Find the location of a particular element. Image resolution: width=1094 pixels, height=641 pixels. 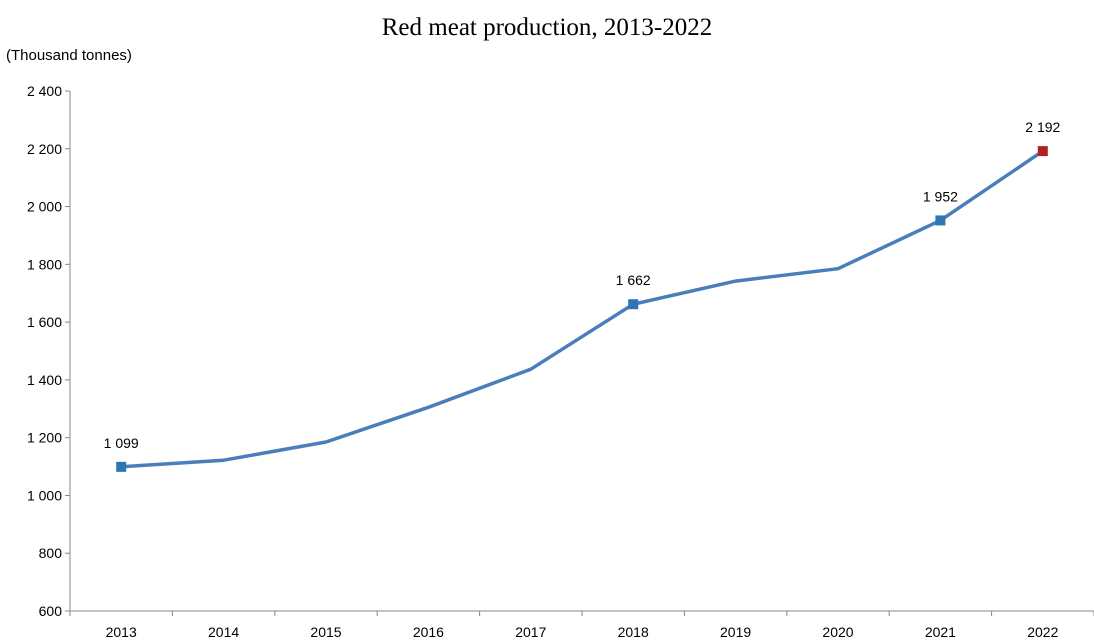

x-tick-label: 2019 is located at coordinates (735, 632).